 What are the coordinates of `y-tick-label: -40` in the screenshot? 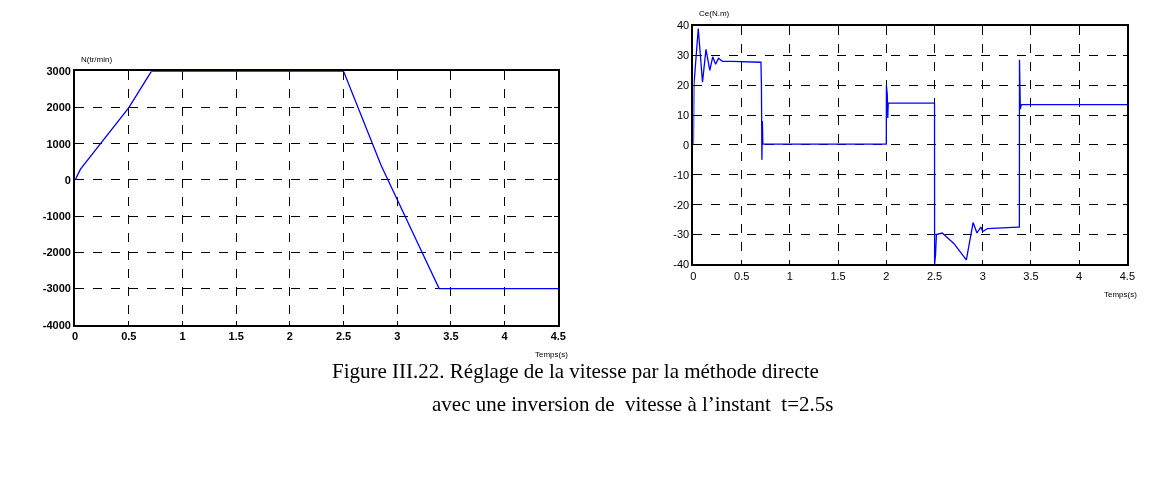 It's located at (681, 264).